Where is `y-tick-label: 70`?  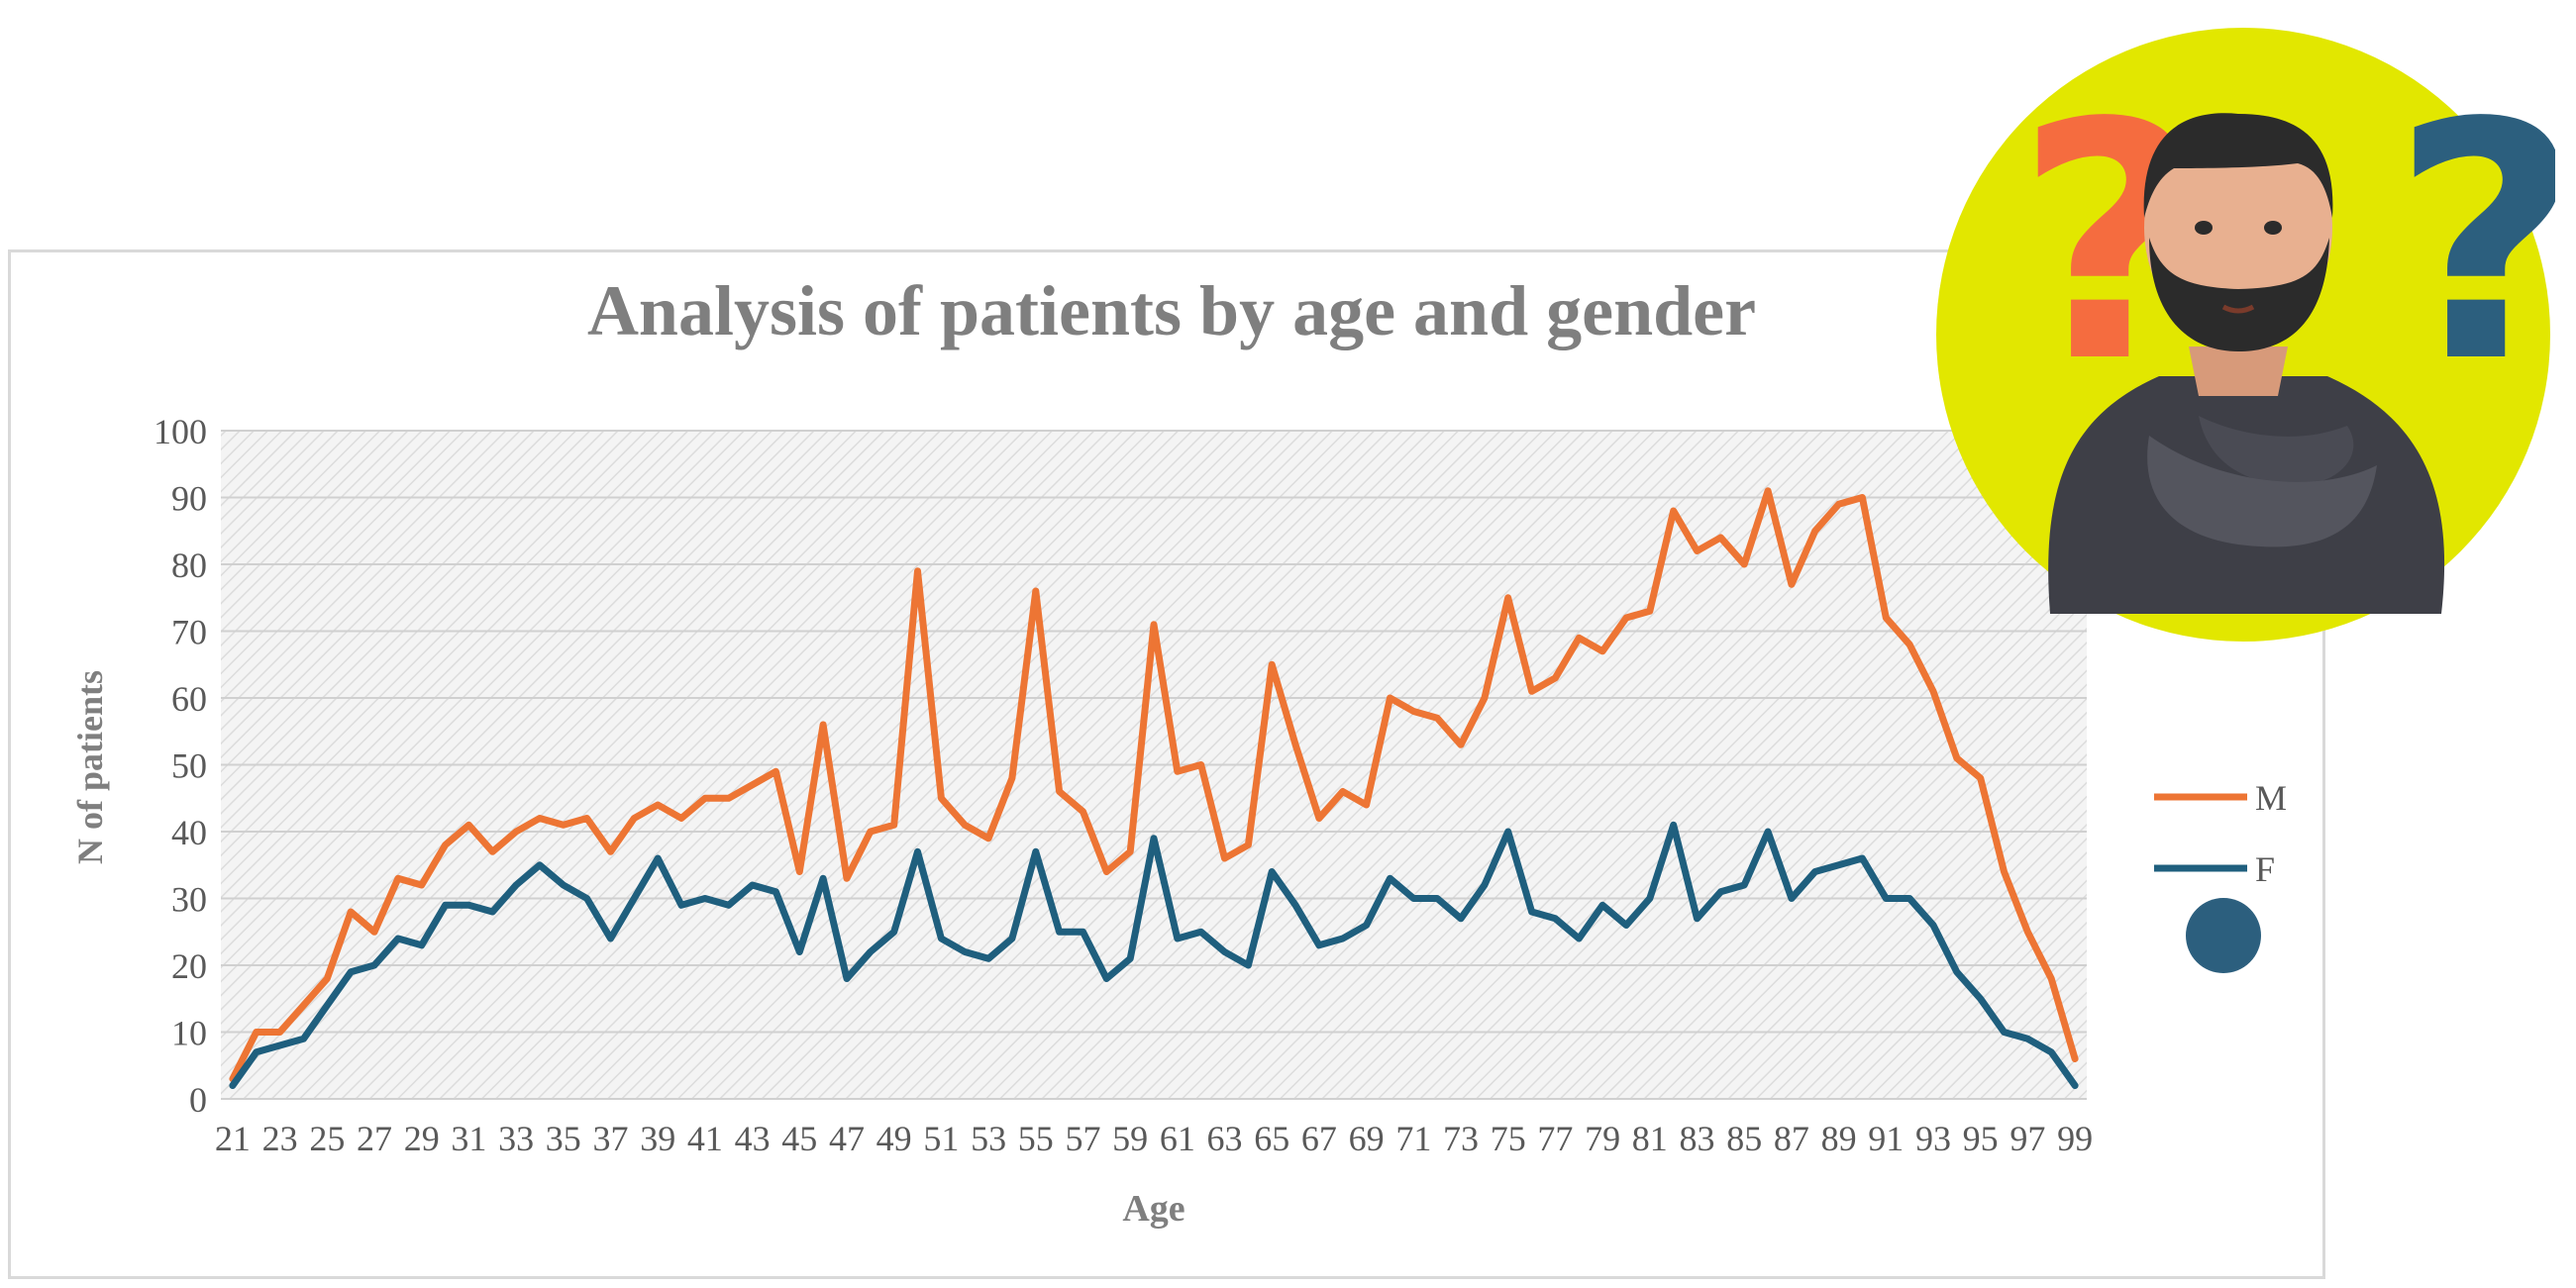
y-tick-label: 70 is located at coordinates (189, 632).